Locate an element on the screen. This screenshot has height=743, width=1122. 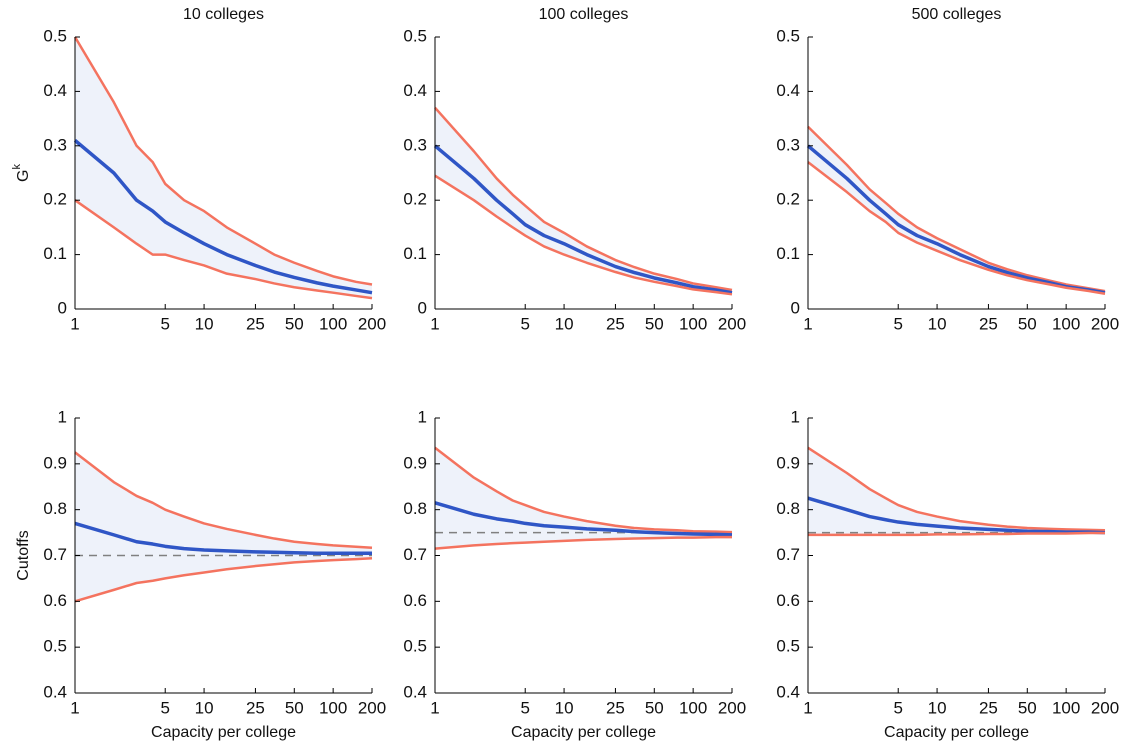
panel-title: 10 colleges is located at coordinates (223, 14).